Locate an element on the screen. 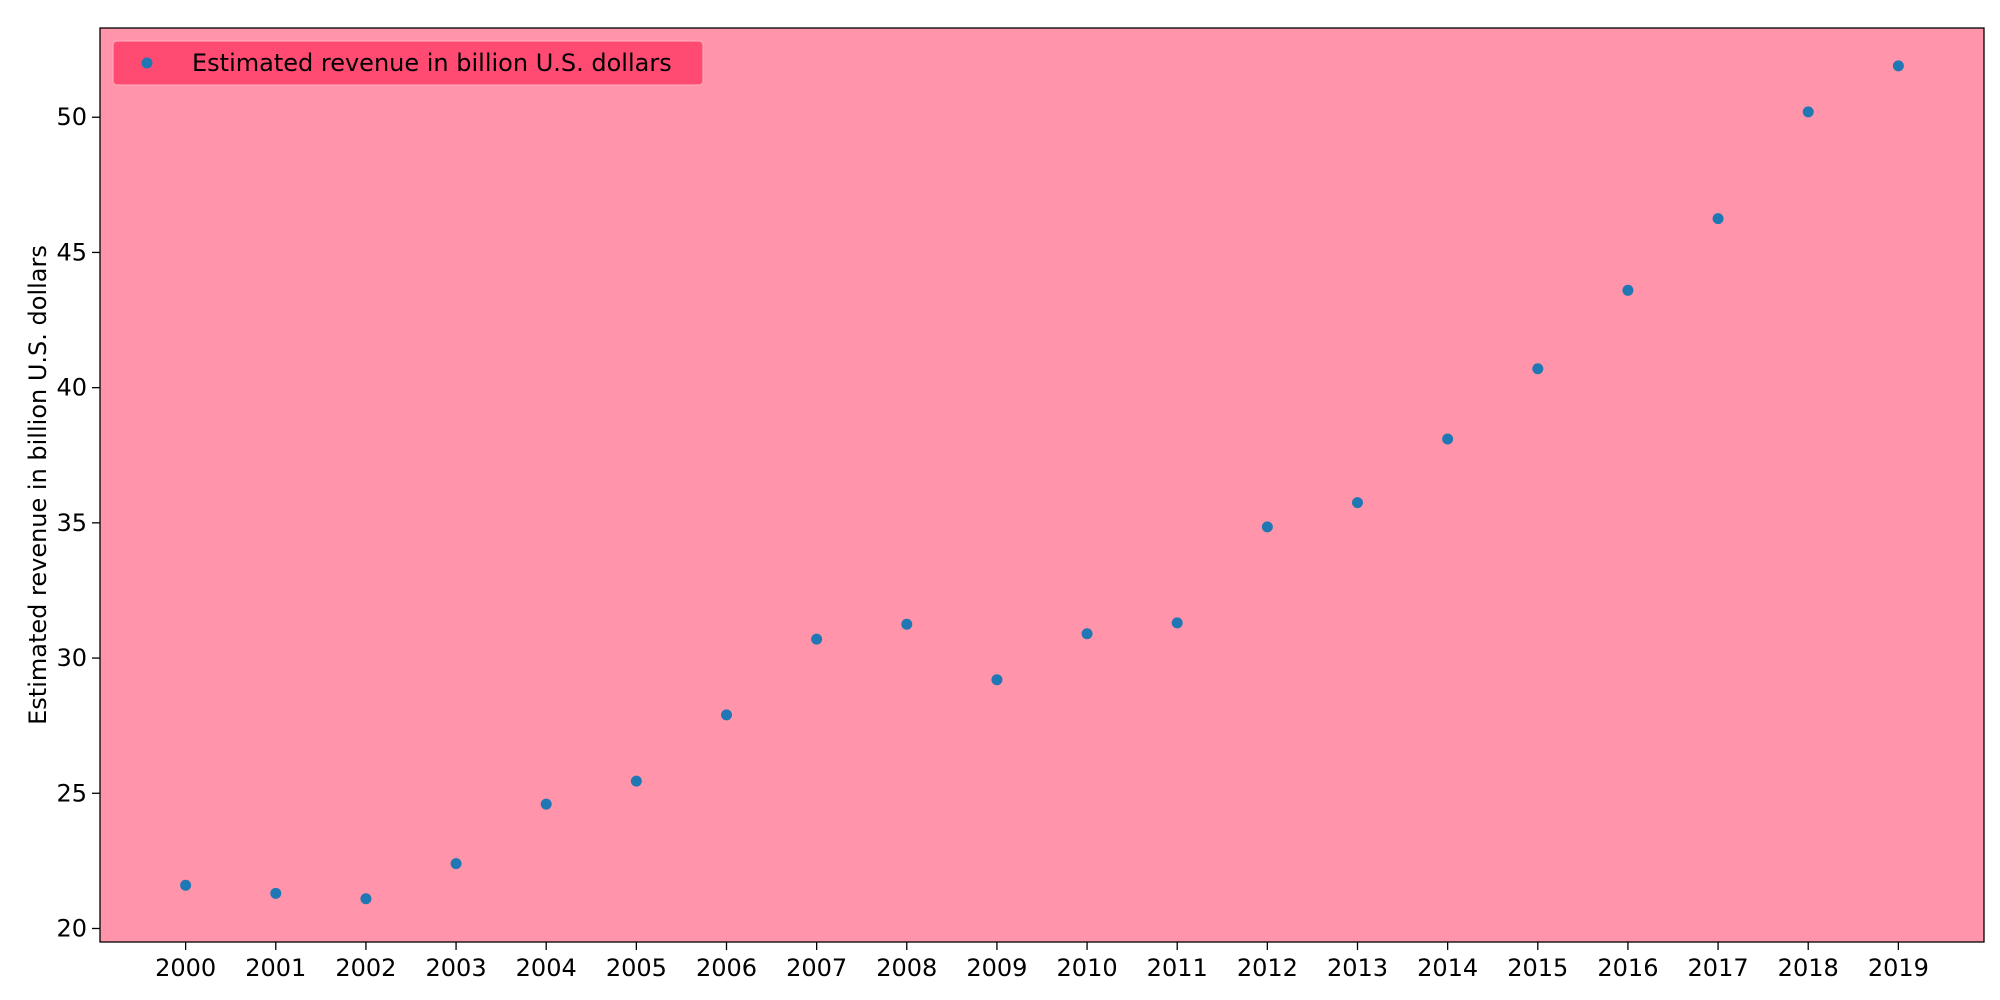 This screenshot has width=2000, height=1000. x-tick-label: 2012 is located at coordinates (1267, 968).